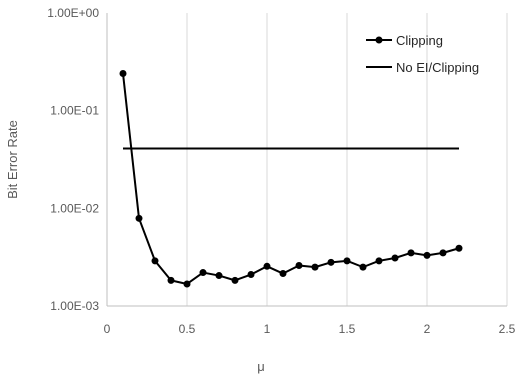  What do you see at coordinates (12, 159) in the screenshot?
I see `y-axis-title: Bit Error Rate` at bounding box center [12, 159].